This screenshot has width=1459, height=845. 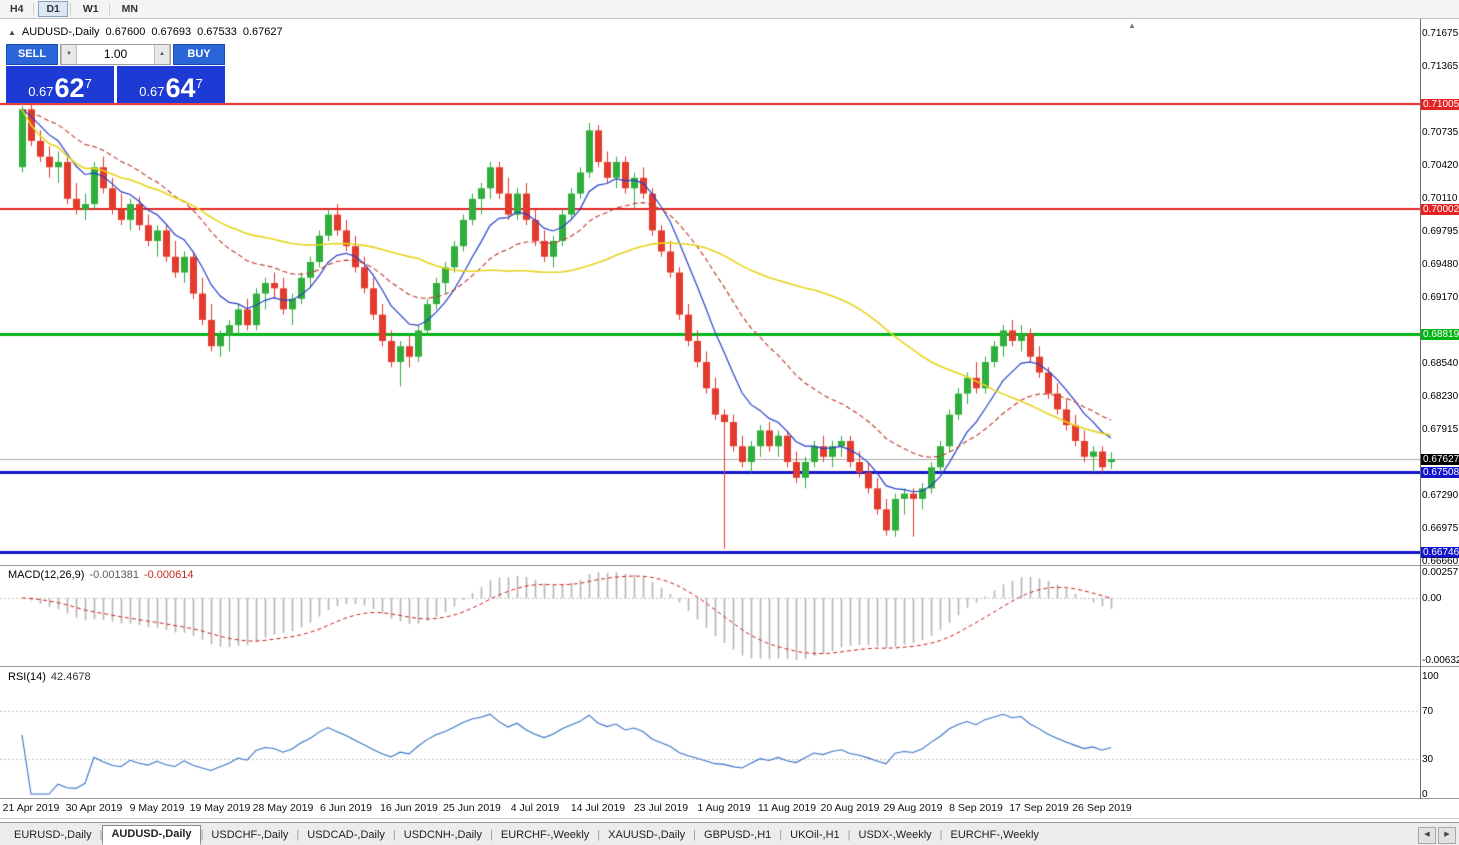 I want to click on chart-tab-eurusd--daily: EURUSD-,Daily, so click(x=53, y=835).